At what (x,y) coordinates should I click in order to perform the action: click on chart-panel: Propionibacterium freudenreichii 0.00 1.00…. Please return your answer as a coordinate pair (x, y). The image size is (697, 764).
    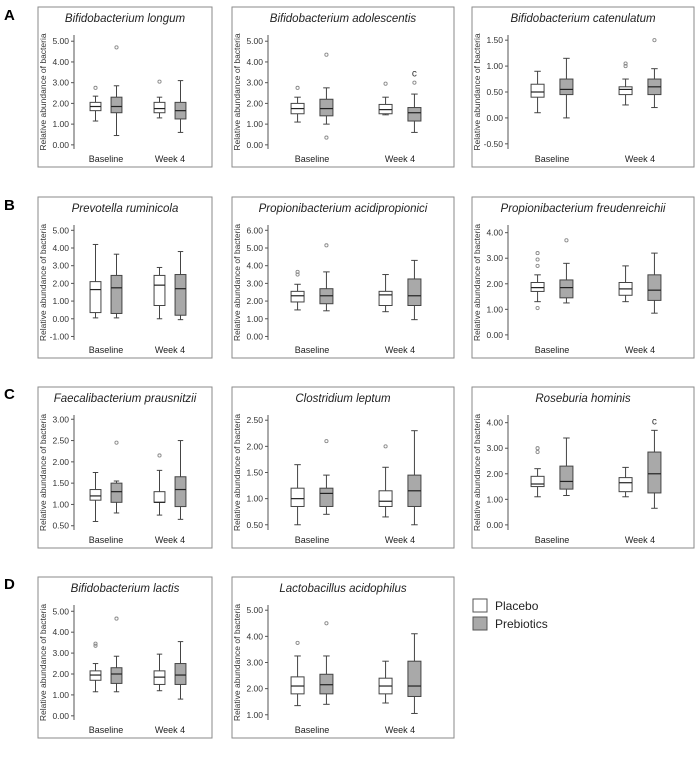
    Looking at the image, I should click on (583, 277).